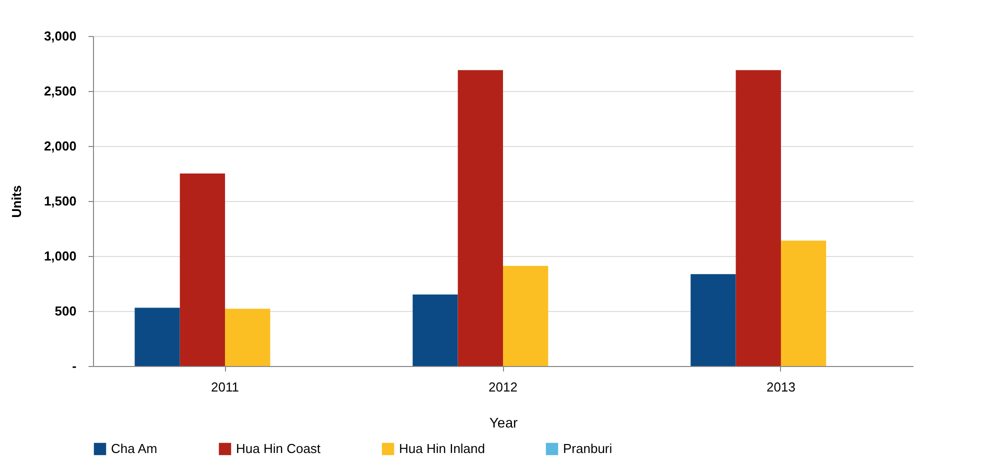 This screenshot has width=993, height=475. What do you see at coordinates (134, 448) in the screenshot?
I see `legend-label: Cha Am` at bounding box center [134, 448].